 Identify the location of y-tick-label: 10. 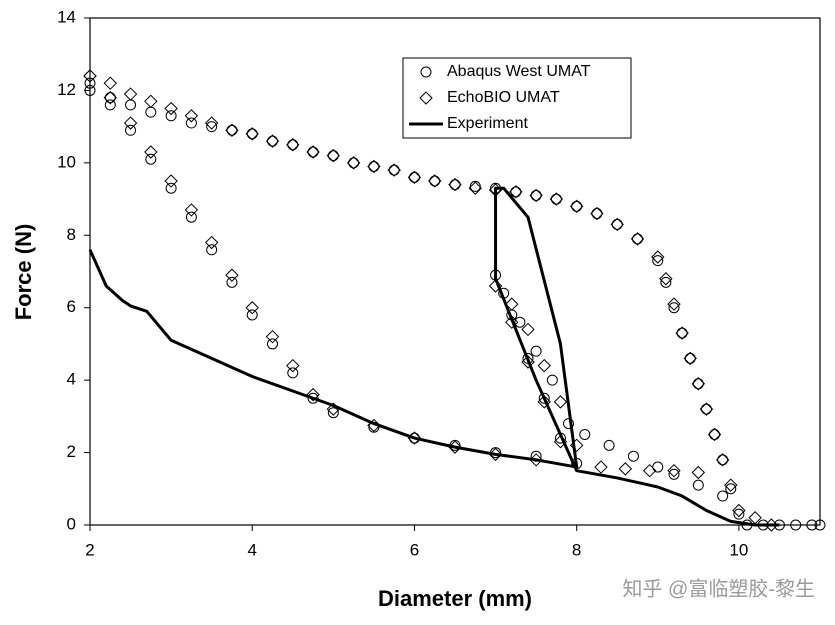
(66, 161).